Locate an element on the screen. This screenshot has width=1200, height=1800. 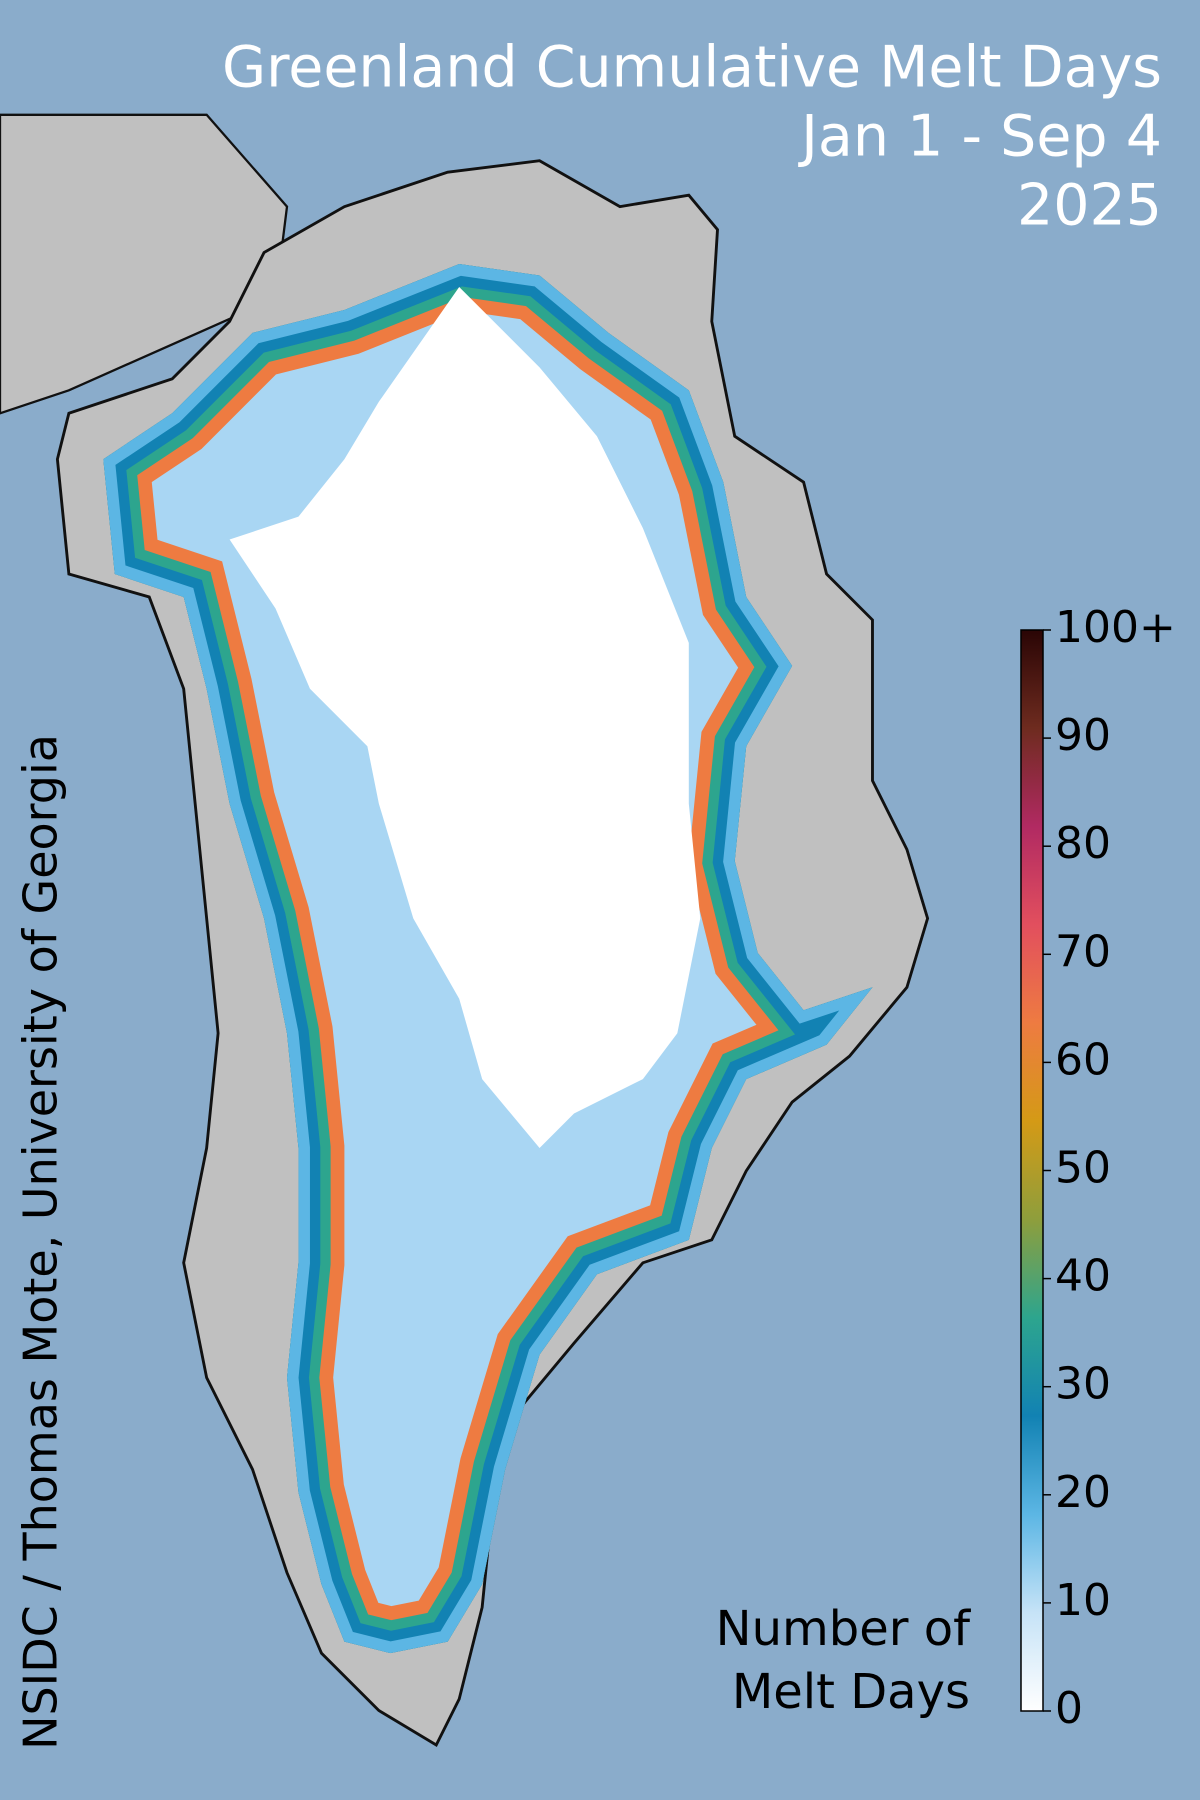
colorbar-tick-label: 30 is located at coordinates (1083, 1384).